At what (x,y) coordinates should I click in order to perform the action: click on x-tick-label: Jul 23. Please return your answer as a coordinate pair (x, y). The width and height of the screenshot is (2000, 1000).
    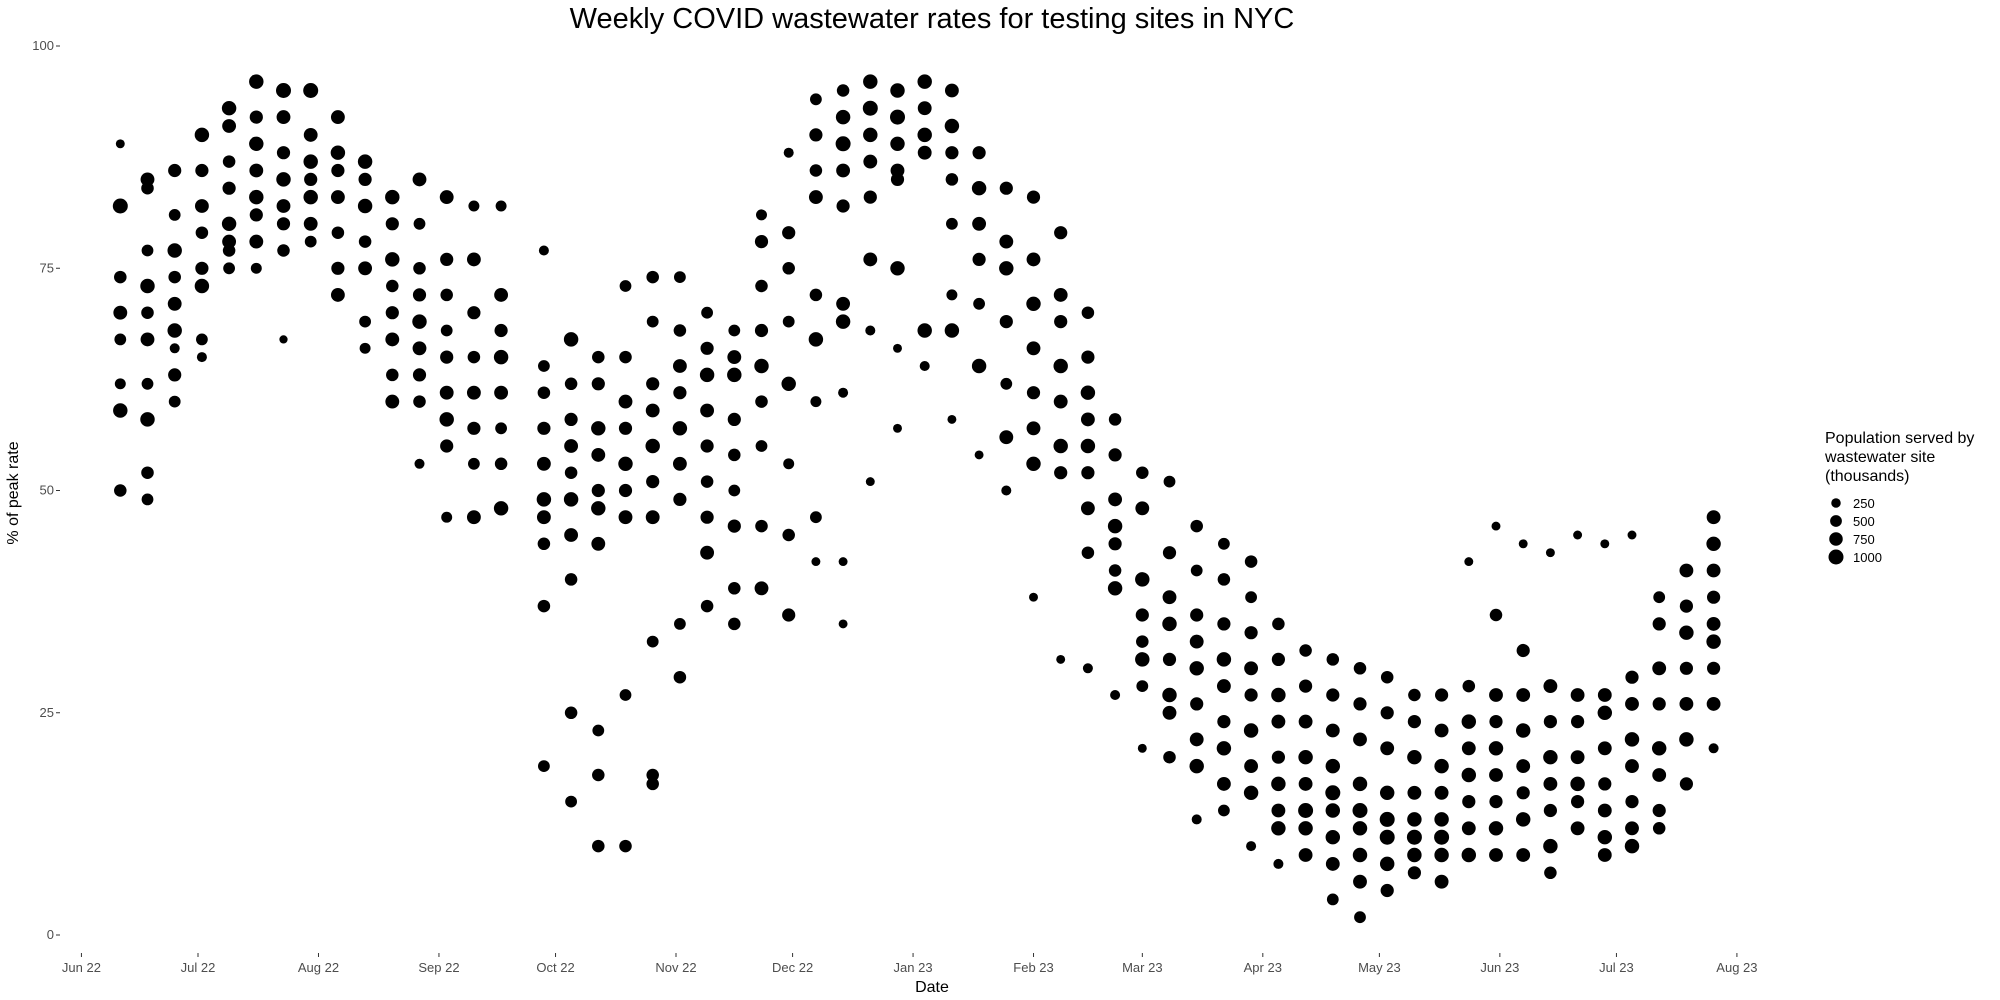
    Looking at the image, I should click on (1616, 967).